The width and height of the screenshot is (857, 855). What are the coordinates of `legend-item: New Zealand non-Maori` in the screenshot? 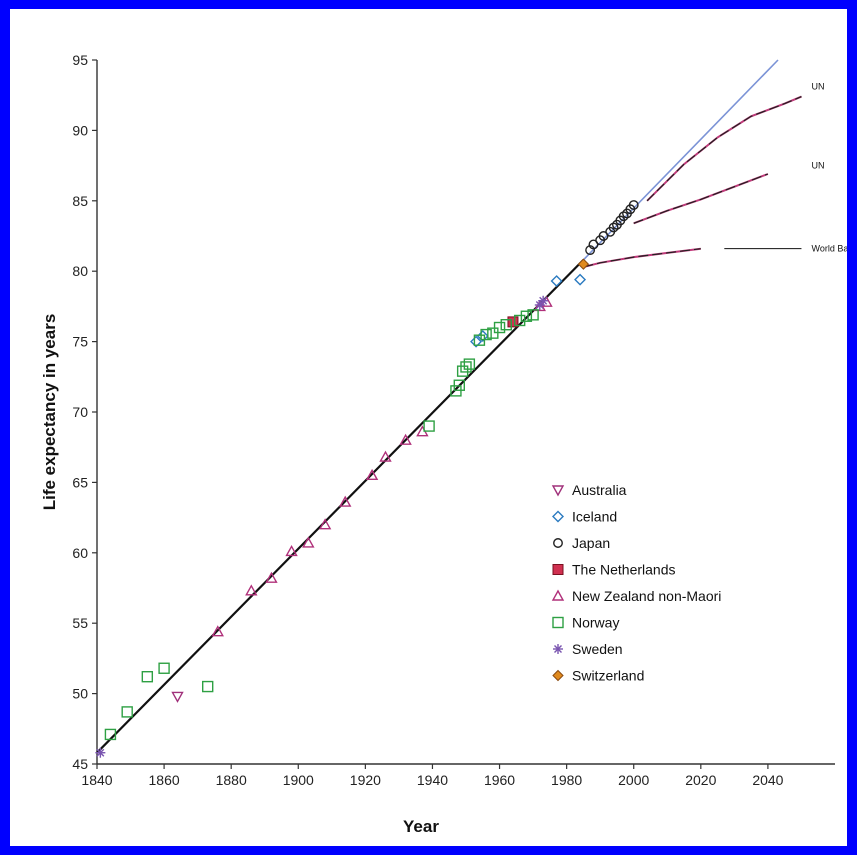 It's located at (636, 596).